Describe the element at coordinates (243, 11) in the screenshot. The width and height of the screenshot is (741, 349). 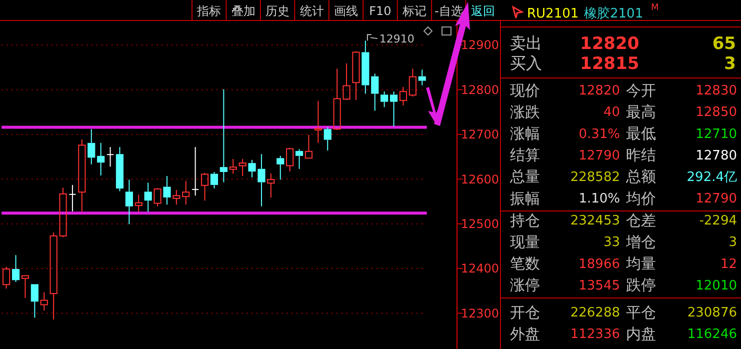
I see `text: 叠加` at that location.